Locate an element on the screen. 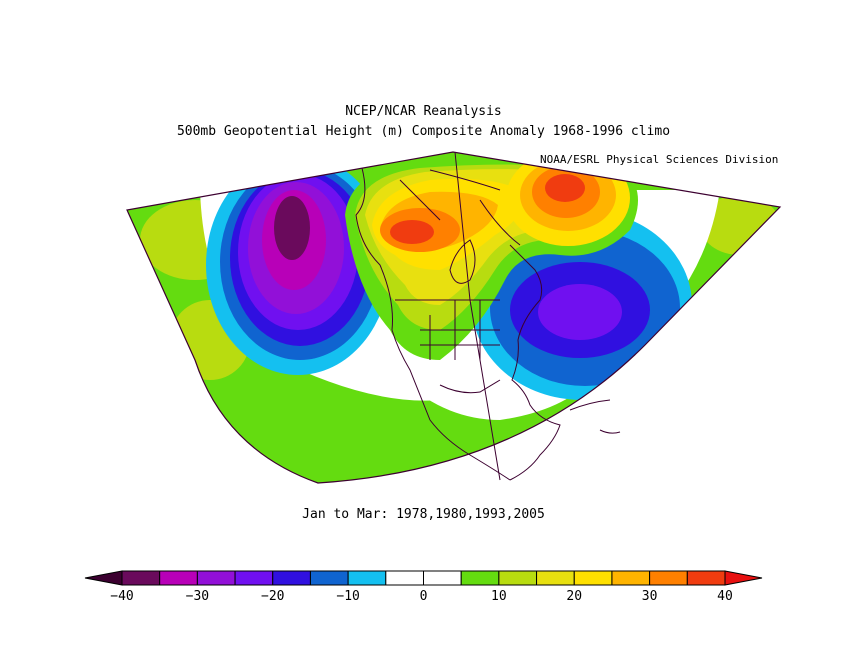 The height and width of the screenshot is (655, 847). coastline-east is located at coordinates (535, 362).